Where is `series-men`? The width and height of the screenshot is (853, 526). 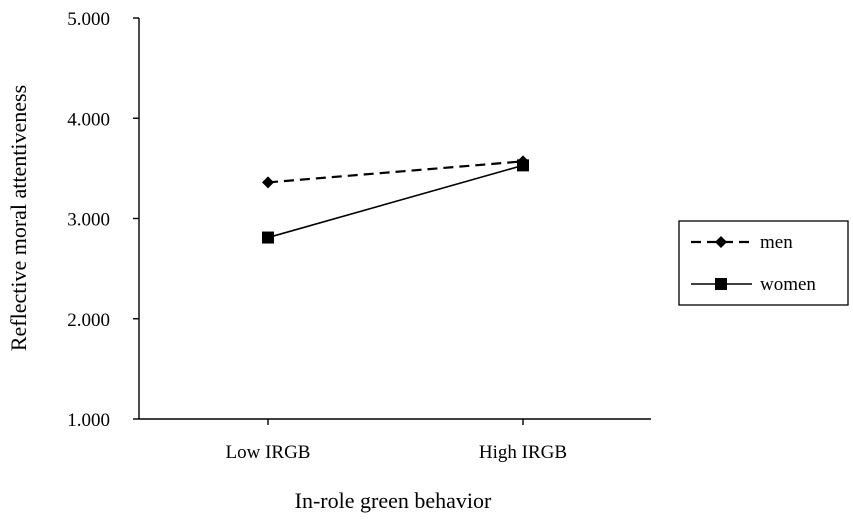
series-men is located at coordinates (395, 172).